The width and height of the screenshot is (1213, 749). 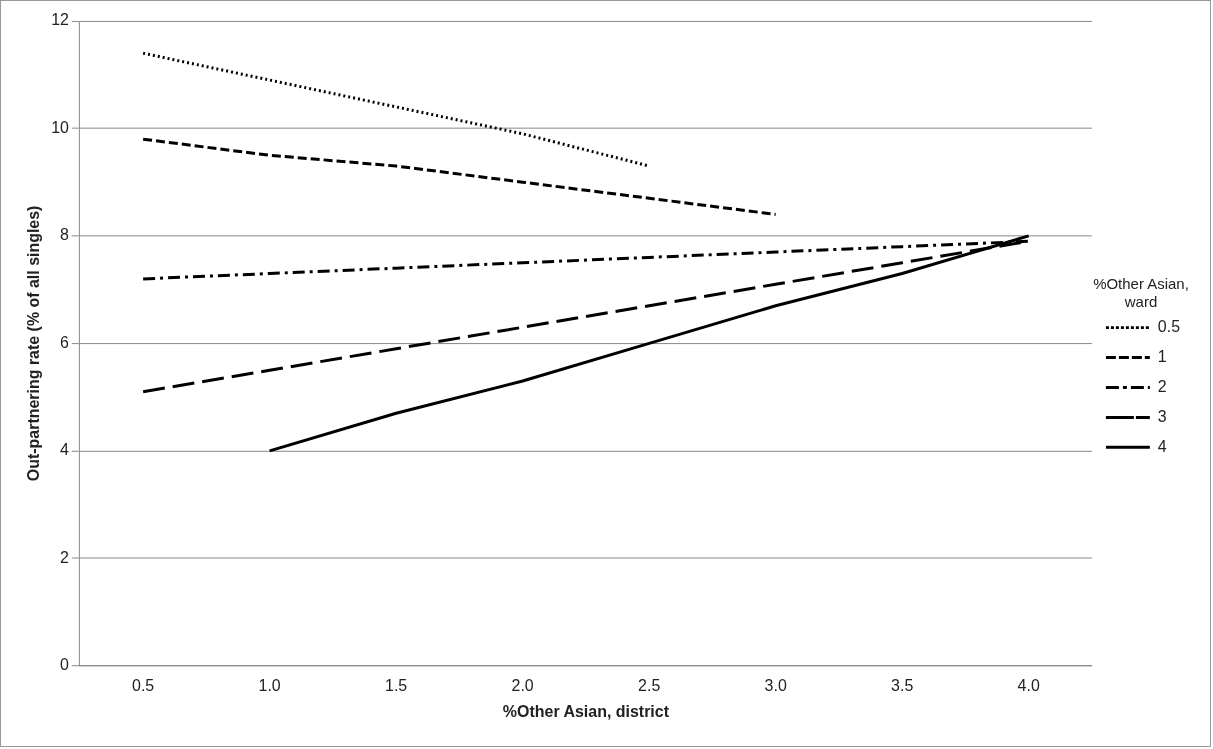 What do you see at coordinates (775, 685) in the screenshot?
I see `x-tick-label: 3.0` at bounding box center [775, 685].